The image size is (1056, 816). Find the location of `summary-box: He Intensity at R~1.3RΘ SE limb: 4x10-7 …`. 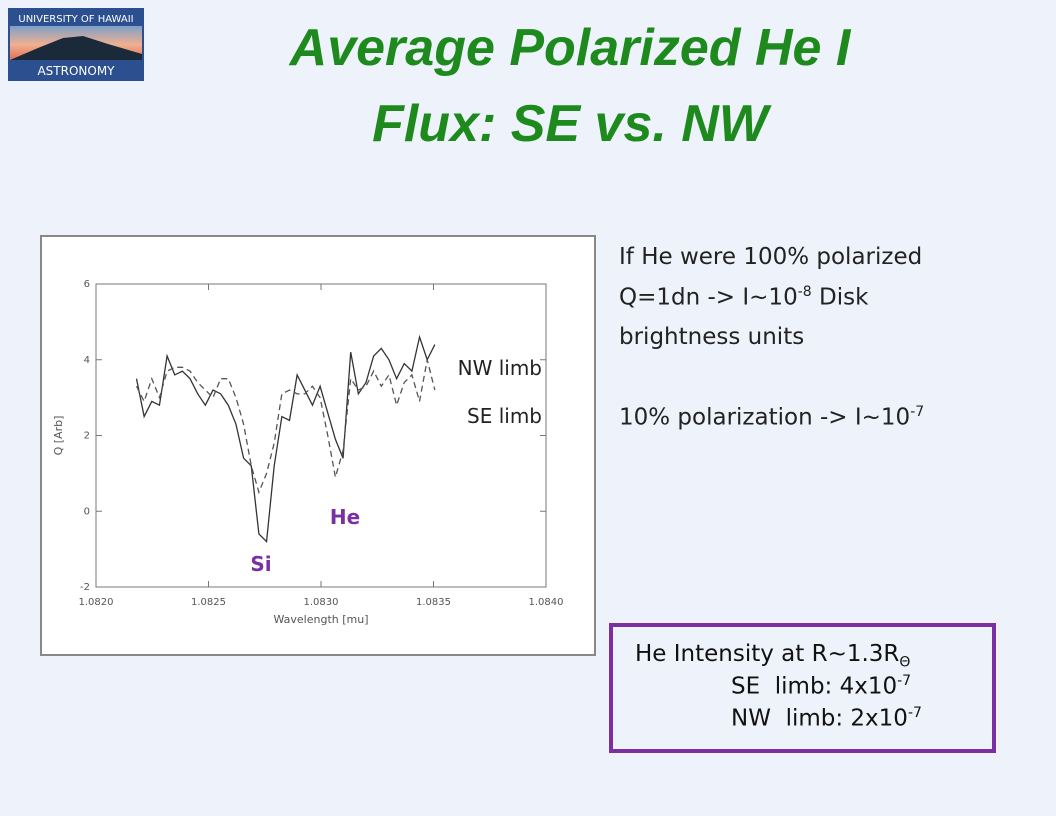

summary-box: He Intensity at R~1.3RΘ SE limb: 4x10-7 … is located at coordinates (802, 688).